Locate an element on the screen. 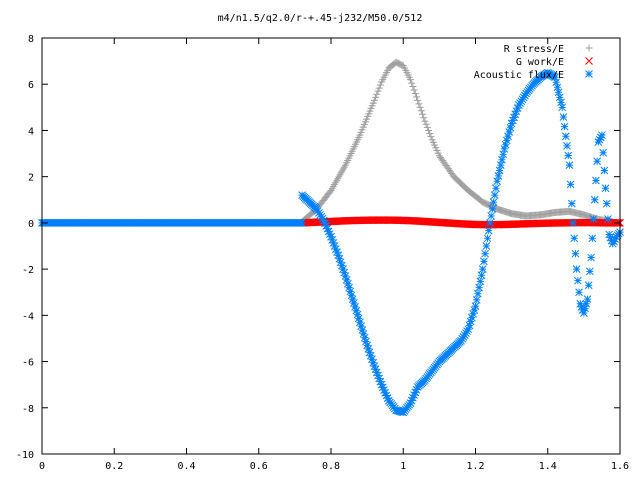 The height and width of the screenshot is (480, 640). legend: R stress/E G work/E Acoustic flux/E is located at coordinates (533, 62).